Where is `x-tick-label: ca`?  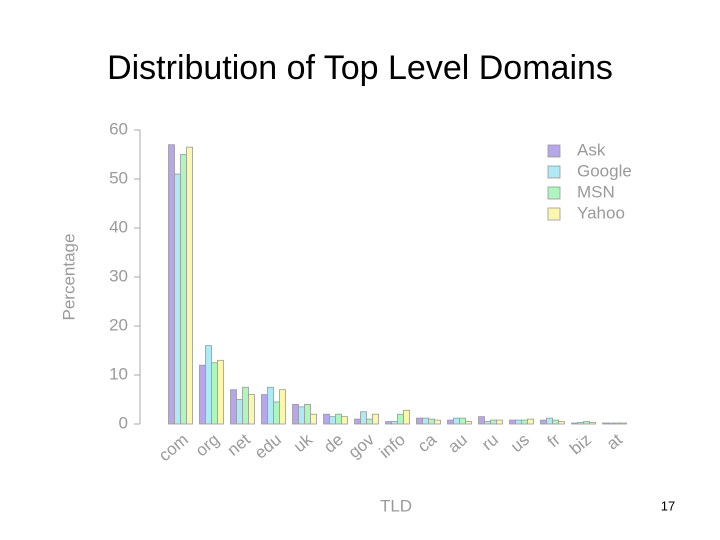
x-tick-label: ca is located at coordinates (427, 443).